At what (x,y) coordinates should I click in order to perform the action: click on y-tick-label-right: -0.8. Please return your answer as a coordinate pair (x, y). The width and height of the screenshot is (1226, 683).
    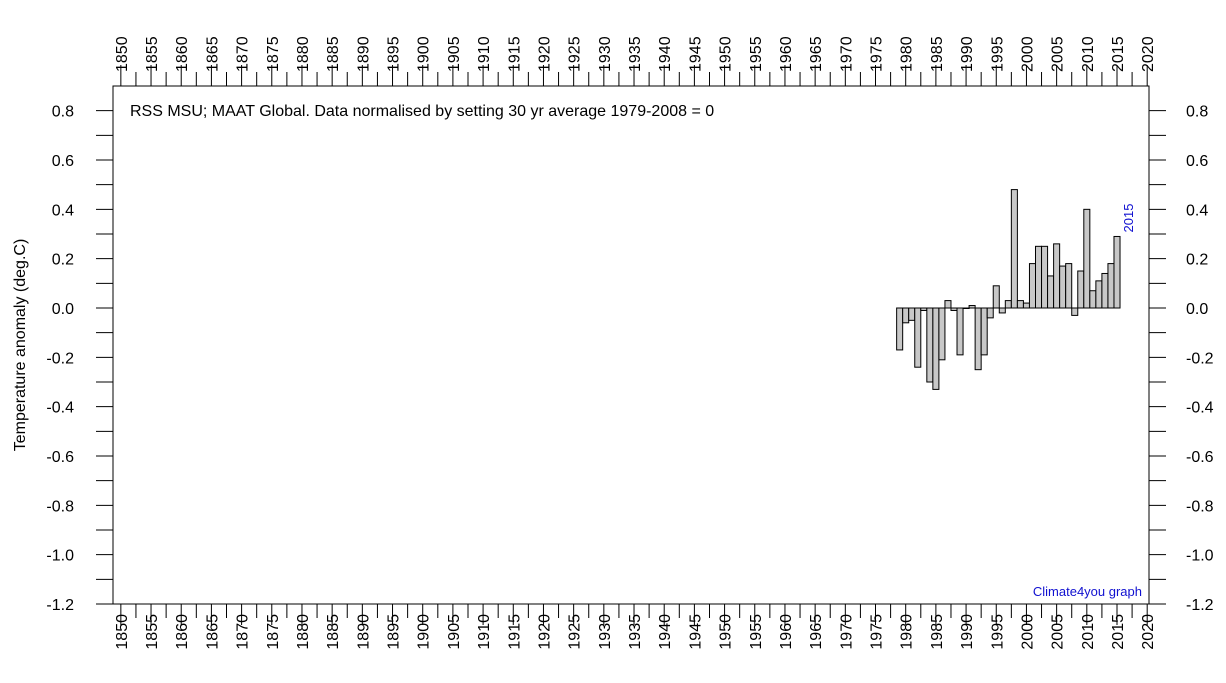
    Looking at the image, I should click on (1200, 506).